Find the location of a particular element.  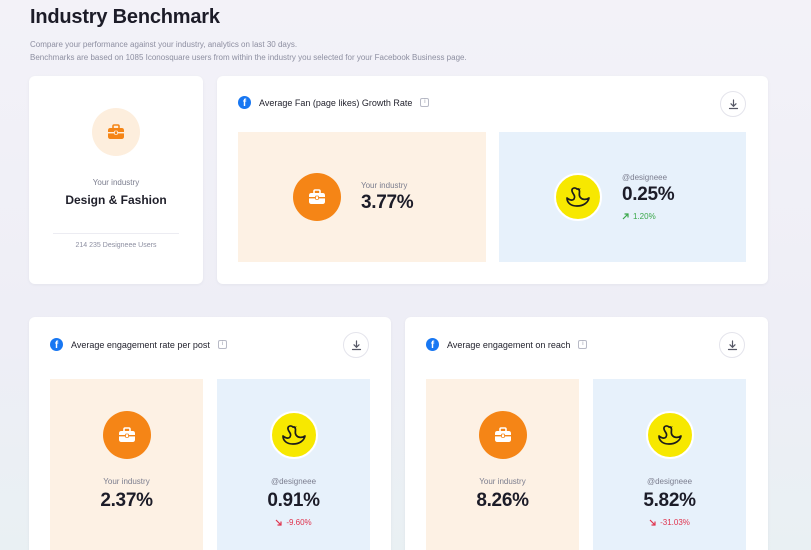

account-tile: @designeee 0.91% -9.60% is located at coordinates (293, 464).